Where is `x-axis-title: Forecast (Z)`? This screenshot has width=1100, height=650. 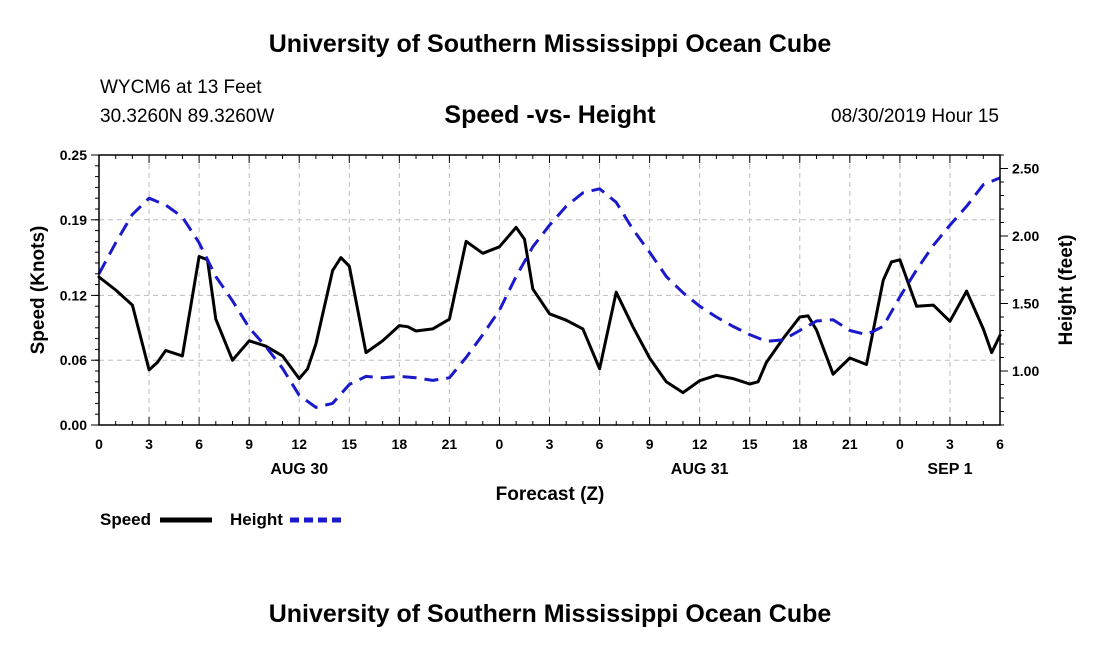 x-axis-title: Forecast (Z) is located at coordinates (550, 494).